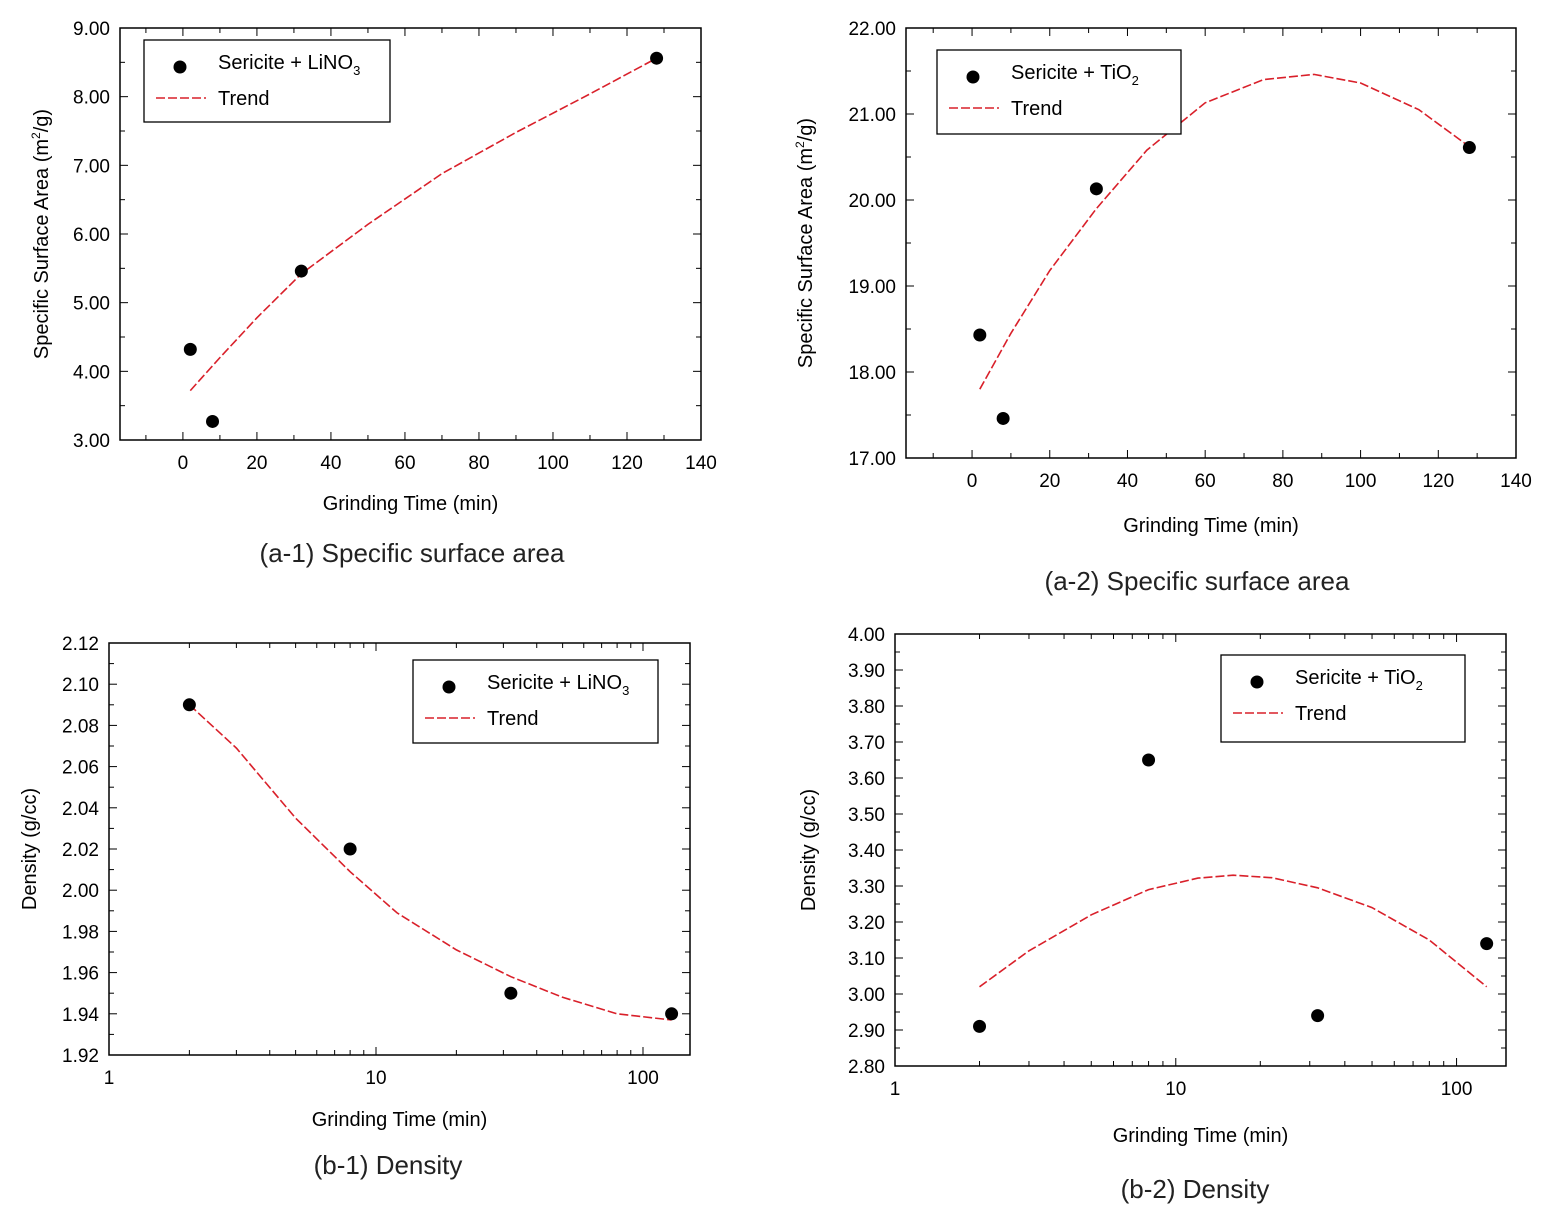 The height and width of the screenshot is (1218, 1557). I want to click on y-tick-label: 19.00, so click(872, 287).